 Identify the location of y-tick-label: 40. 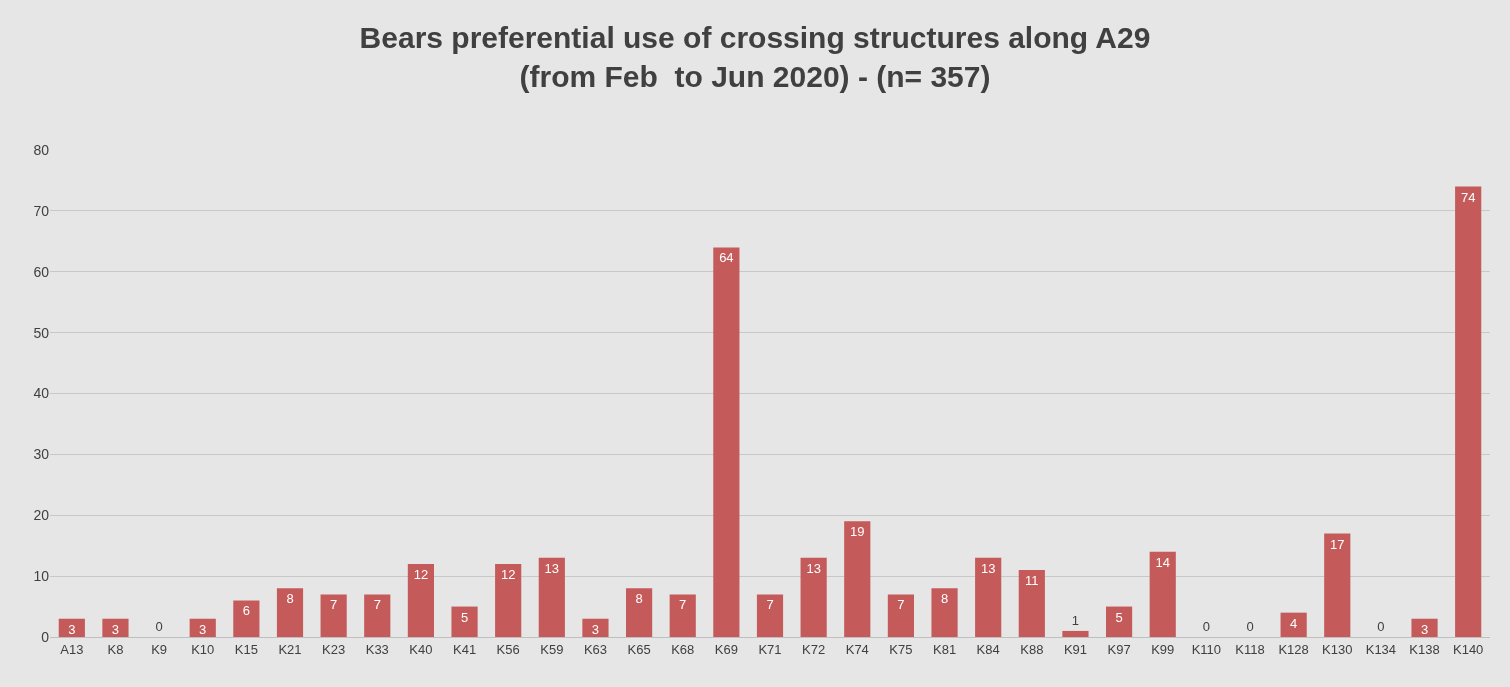
(41, 393).